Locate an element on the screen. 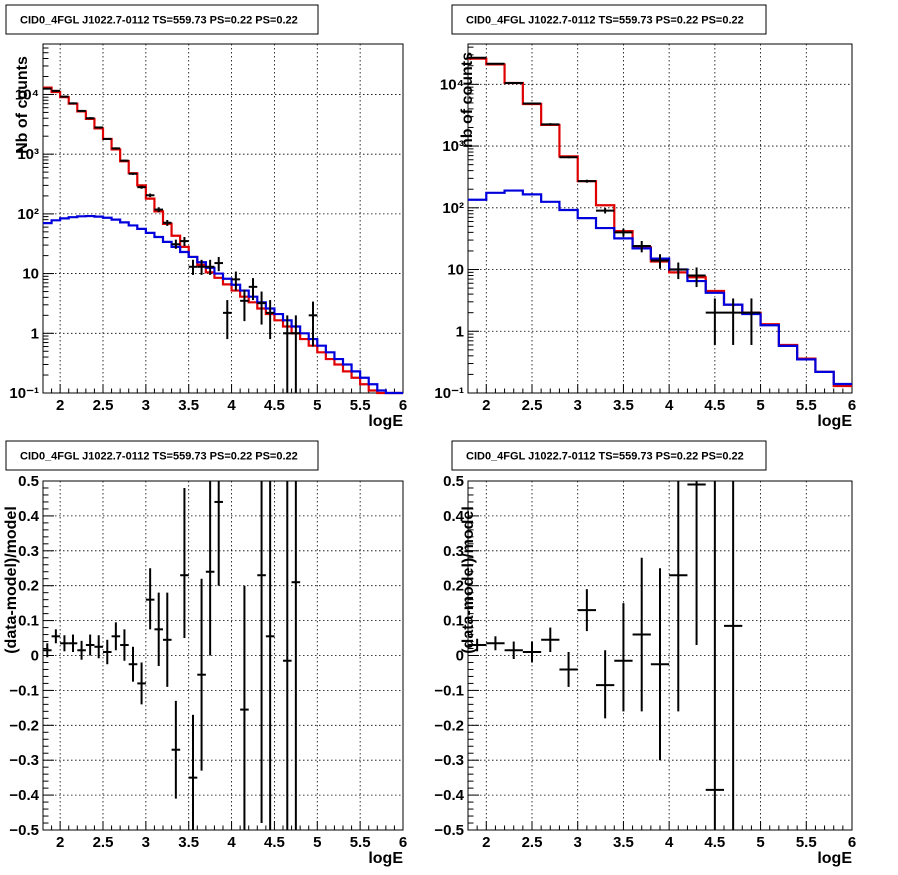 The image size is (898, 875). title-box is located at coordinates (609, 19).